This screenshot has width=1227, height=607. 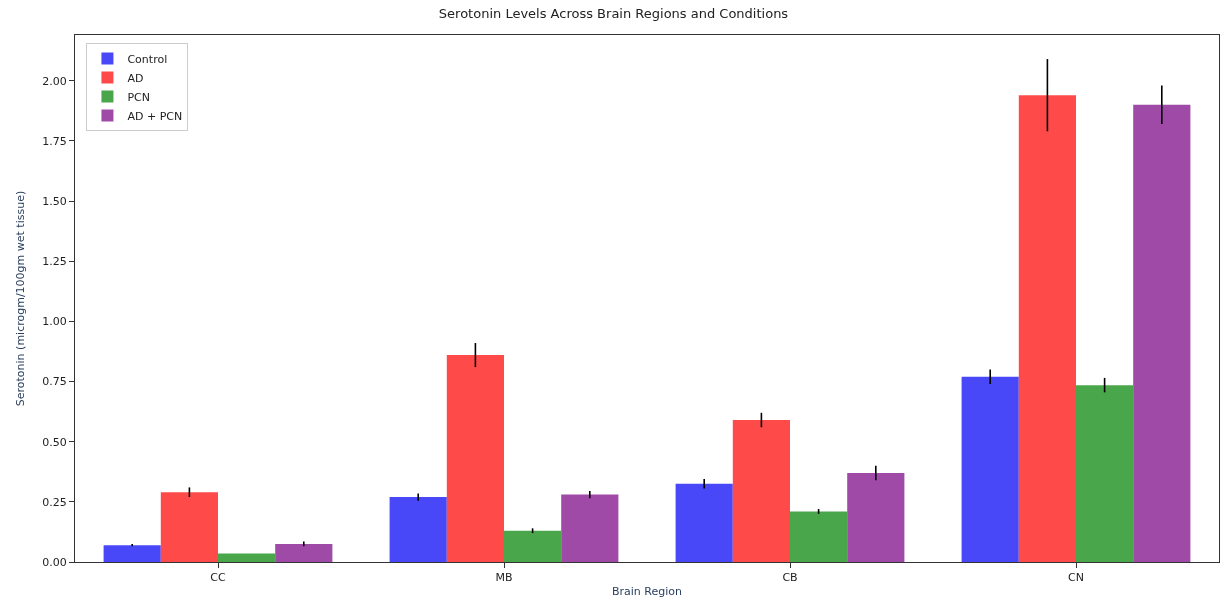 I want to click on y-tick-label: 2.00, so click(x=54, y=81).